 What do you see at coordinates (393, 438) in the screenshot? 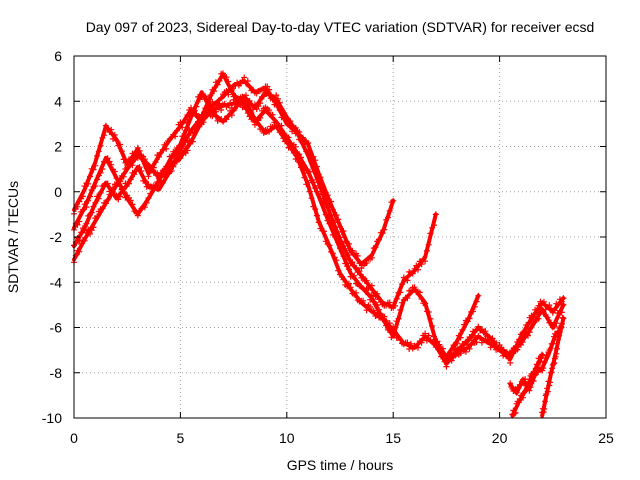
I see `x-tick-label: 15` at bounding box center [393, 438].